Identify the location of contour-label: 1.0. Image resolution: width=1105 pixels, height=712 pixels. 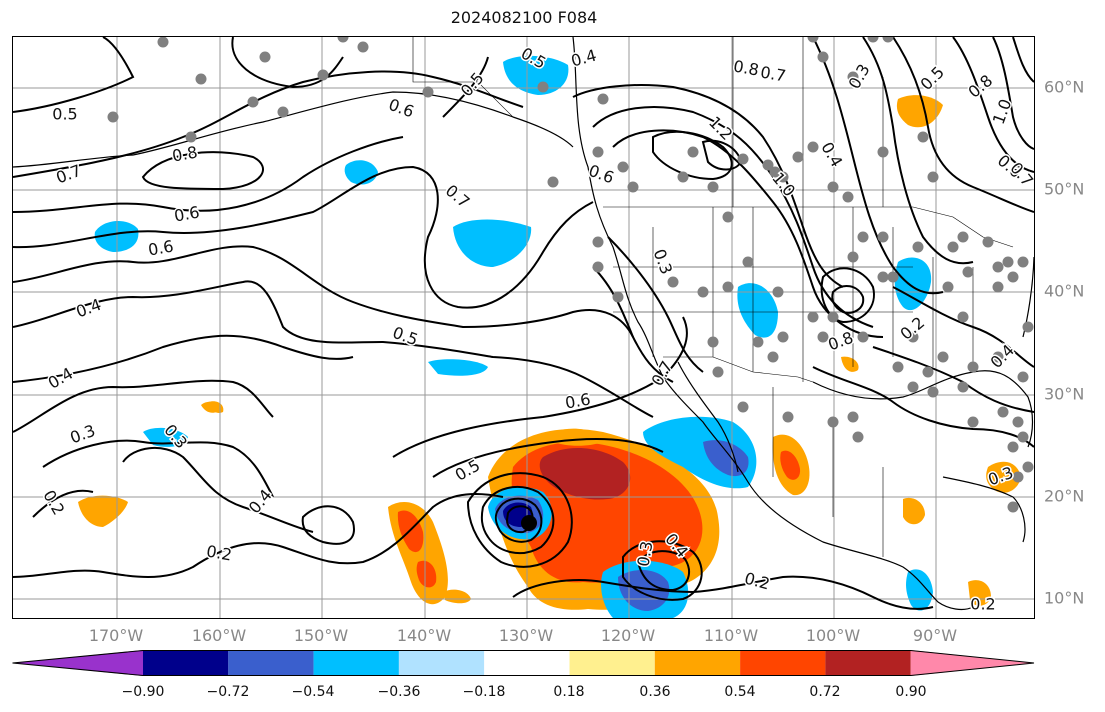
(1002, 111).